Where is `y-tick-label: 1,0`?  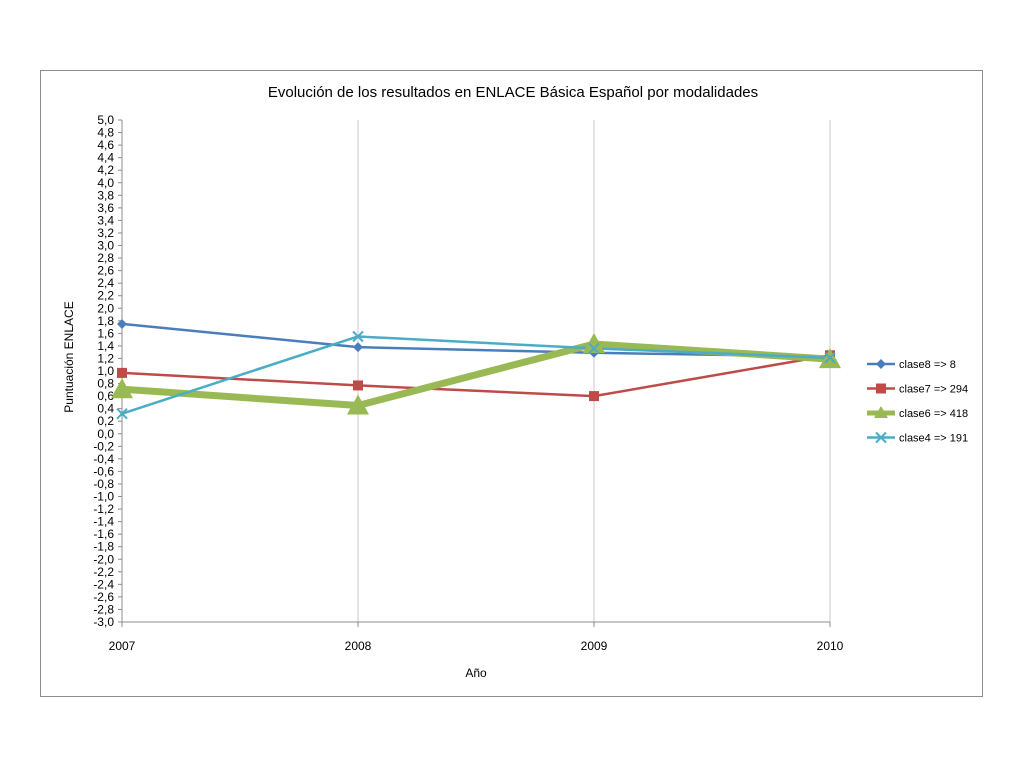 y-tick-label: 1,0 is located at coordinates (105, 371).